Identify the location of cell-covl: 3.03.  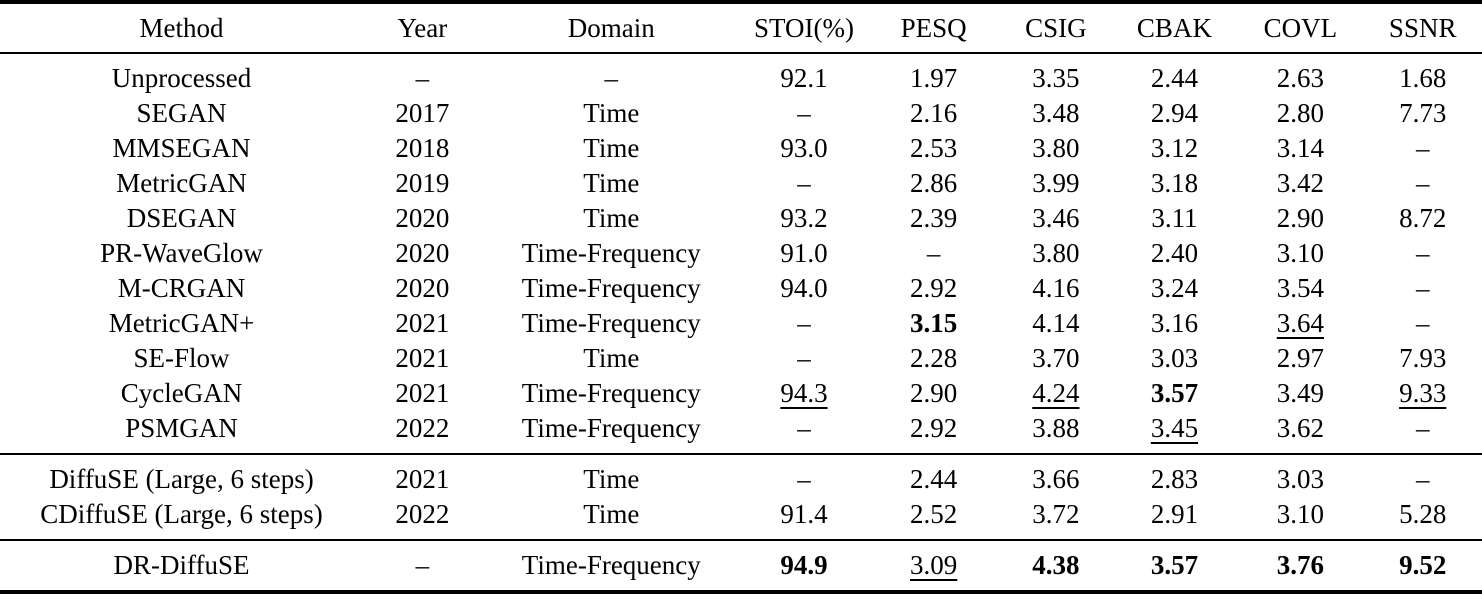
(1300, 479).